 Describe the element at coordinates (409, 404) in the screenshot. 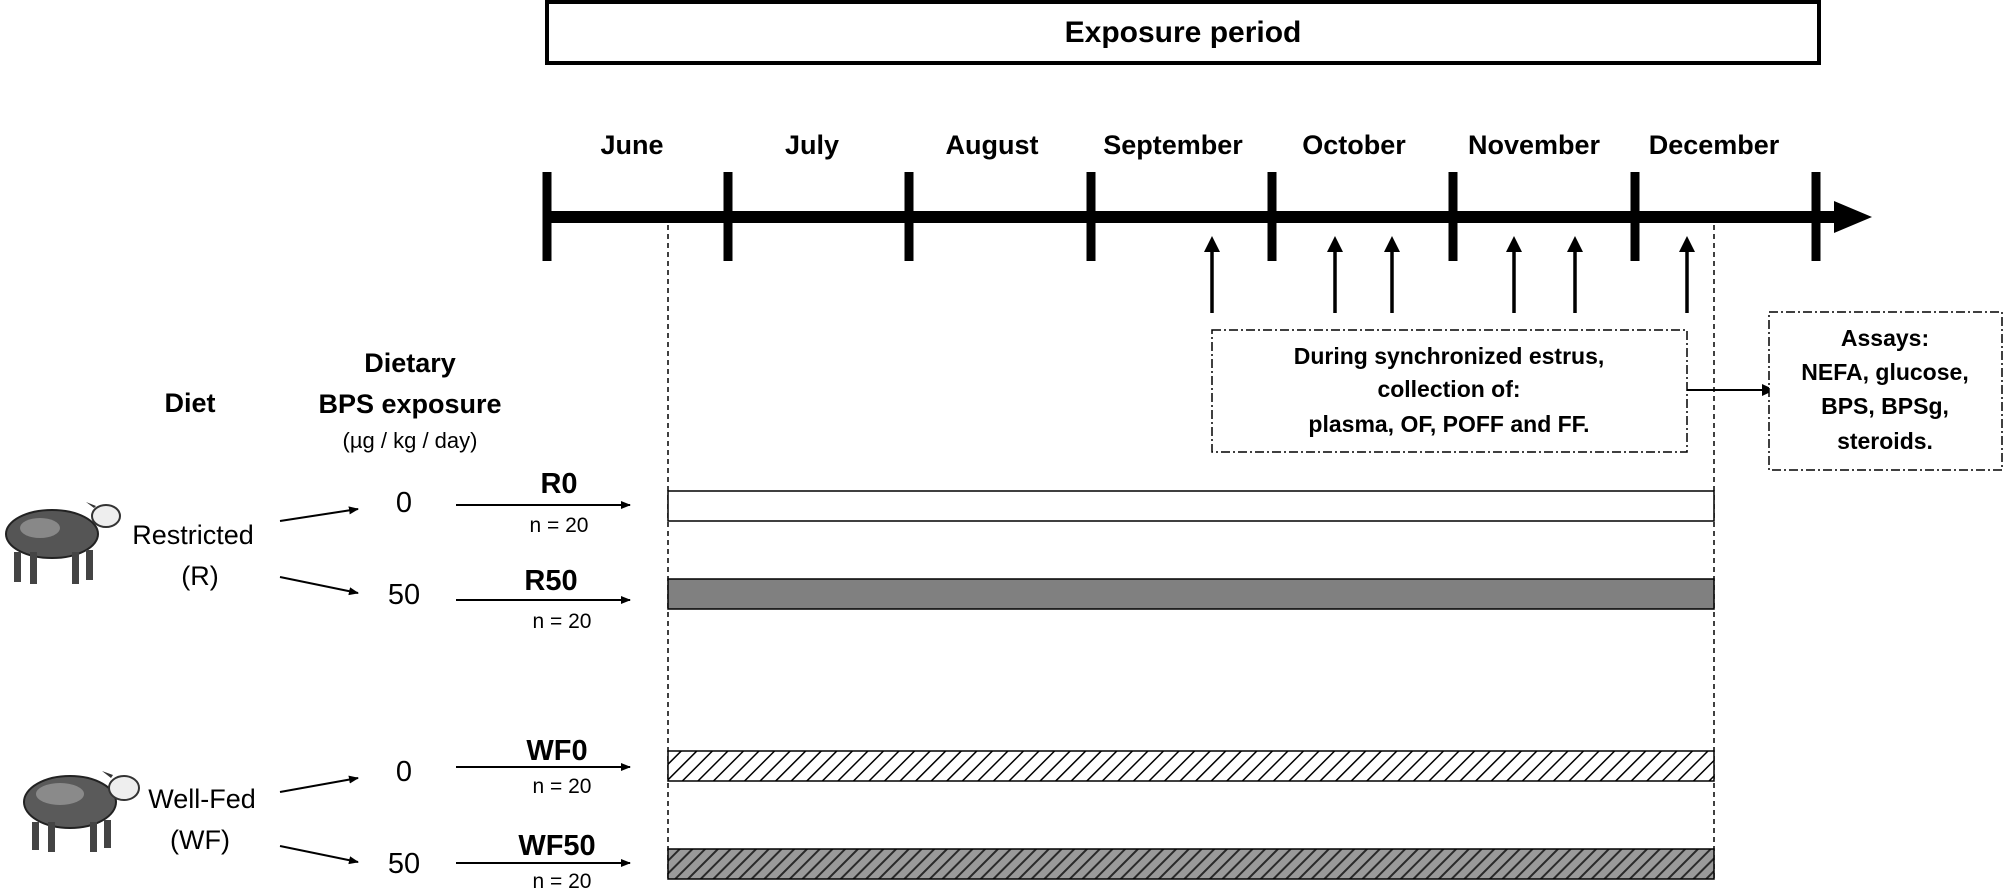

I see `exposure-header-line-2: BPS exposure` at that location.